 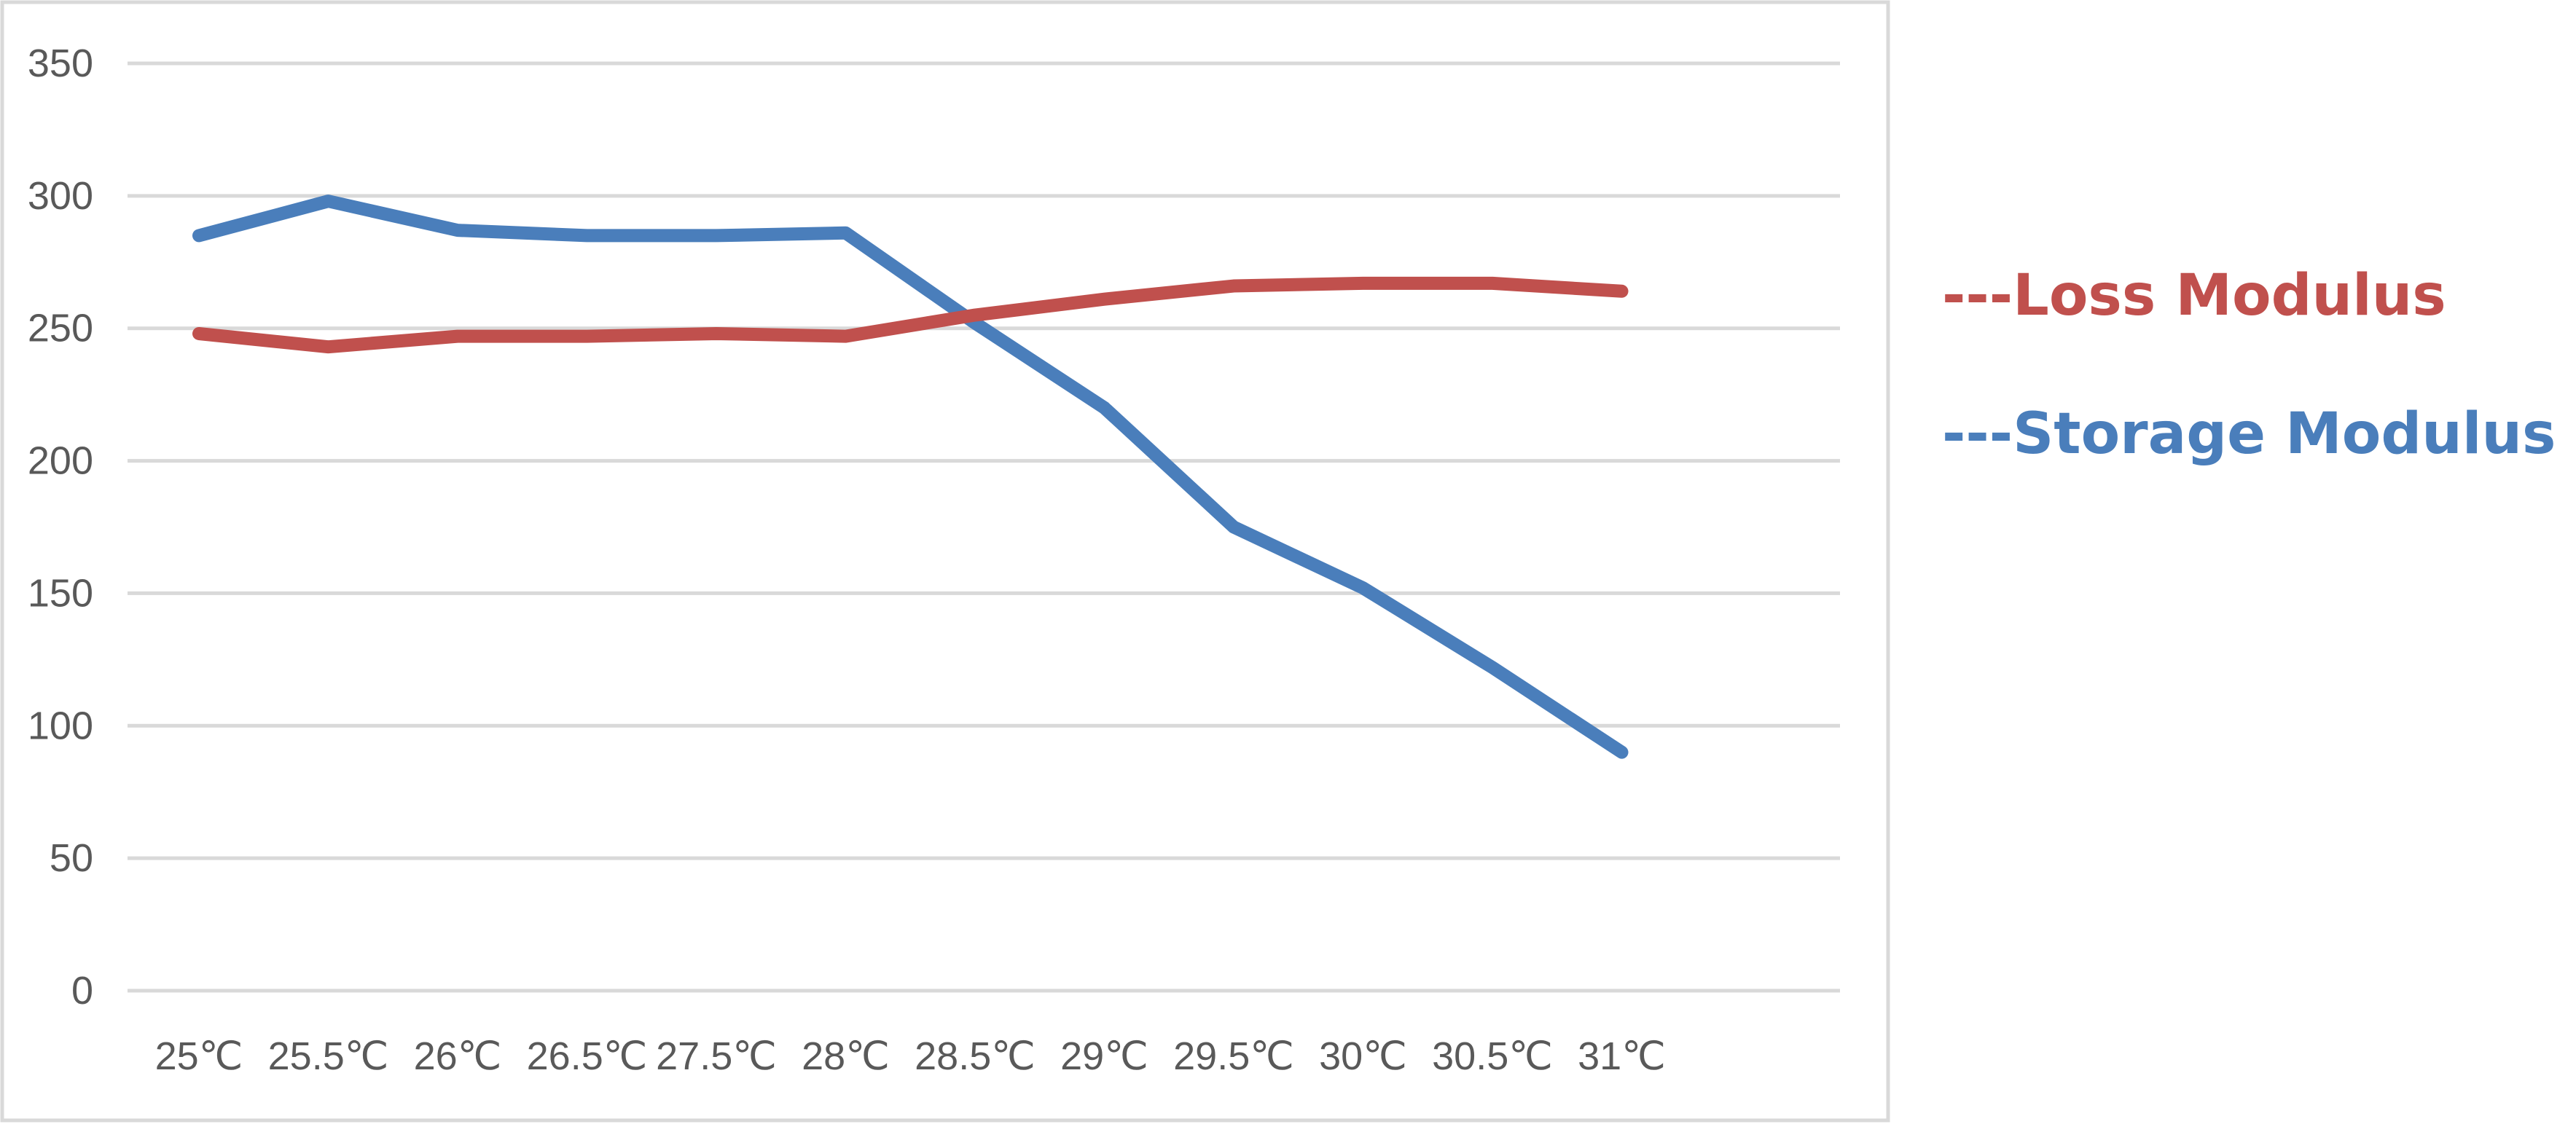 What do you see at coordinates (82, 991) in the screenshot?
I see `y-tick-label: 0` at bounding box center [82, 991].